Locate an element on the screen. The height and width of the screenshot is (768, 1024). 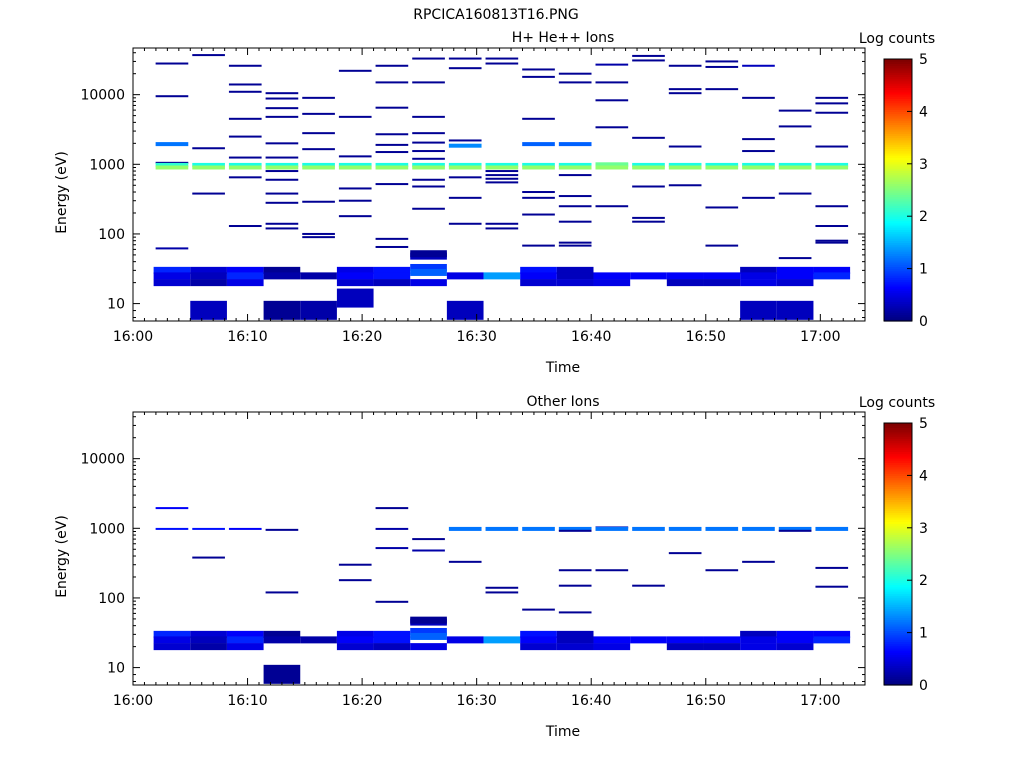
heatmap-cell-sub10 is located at coordinates (208, 310).